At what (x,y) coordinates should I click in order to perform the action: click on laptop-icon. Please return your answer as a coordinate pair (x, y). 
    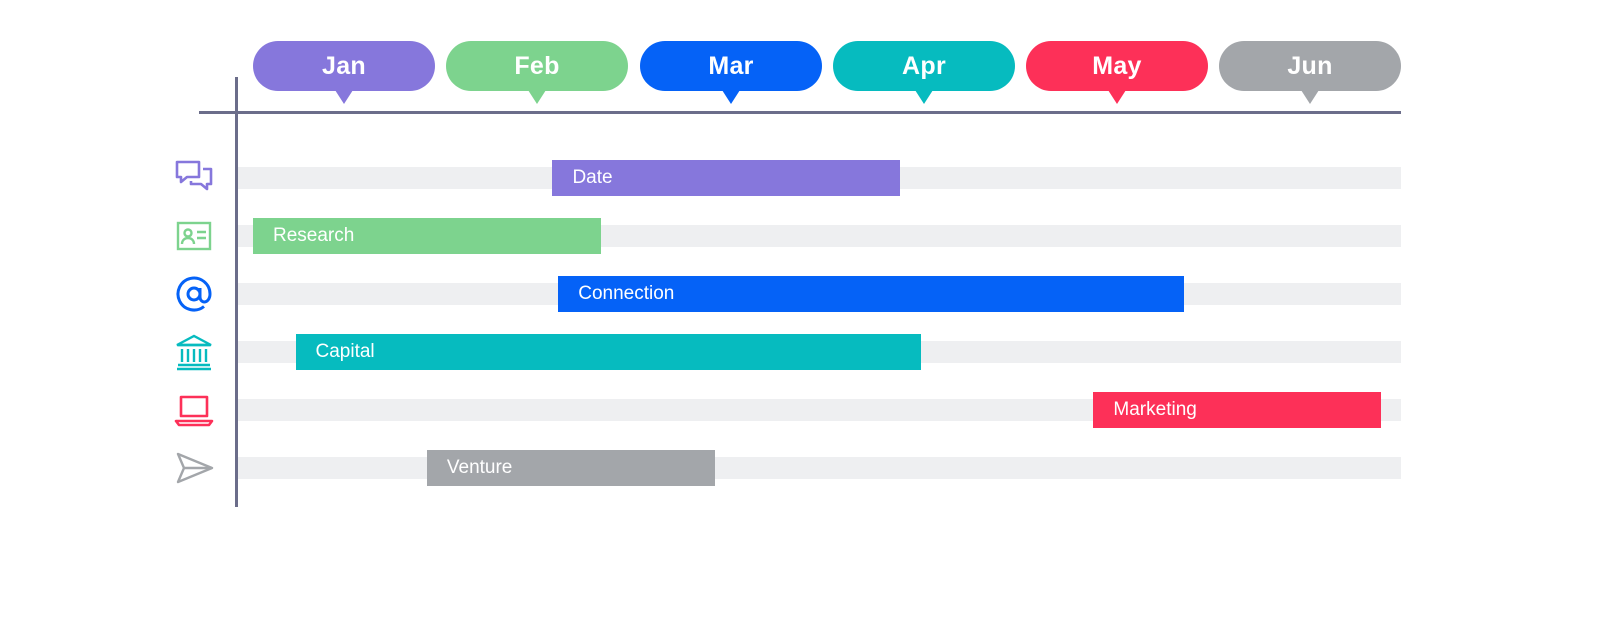
    Looking at the image, I should click on (194, 410).